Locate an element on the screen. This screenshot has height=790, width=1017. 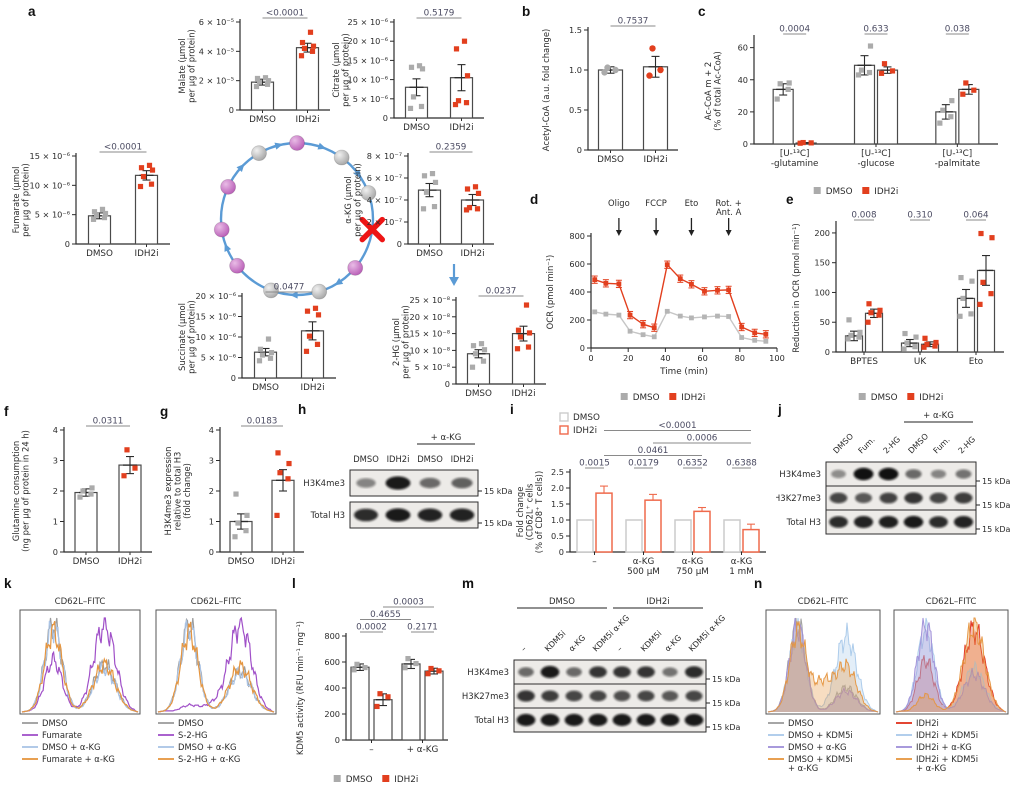
svg-text: KDM5i α-KG is located at coordinates (707, 633).